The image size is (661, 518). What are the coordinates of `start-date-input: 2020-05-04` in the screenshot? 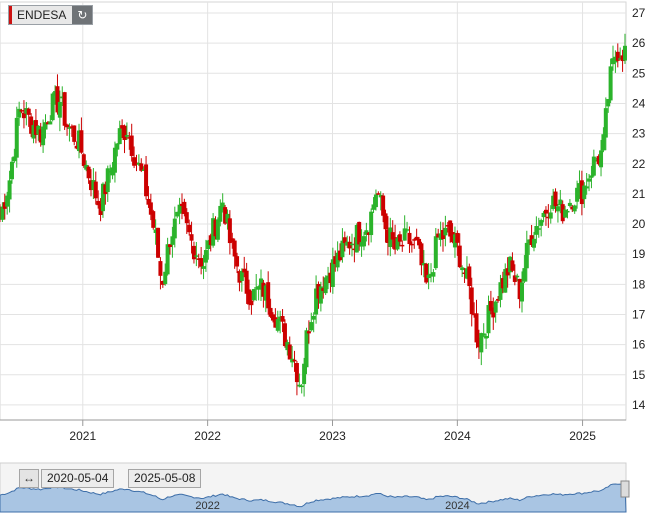 It's located at (78, 478).